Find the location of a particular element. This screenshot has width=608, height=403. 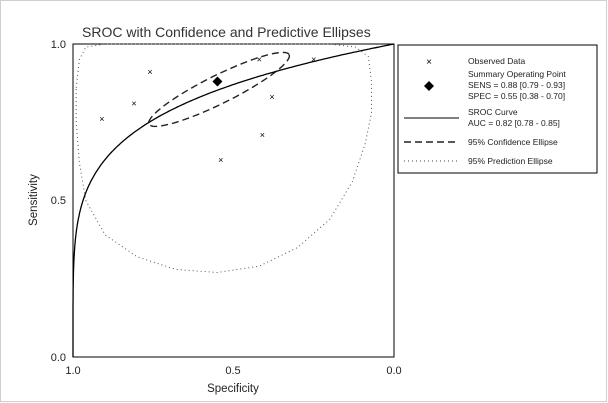

legend-confidence-label: 95% Confidence Ellipse is located at coordinates (513, 142).